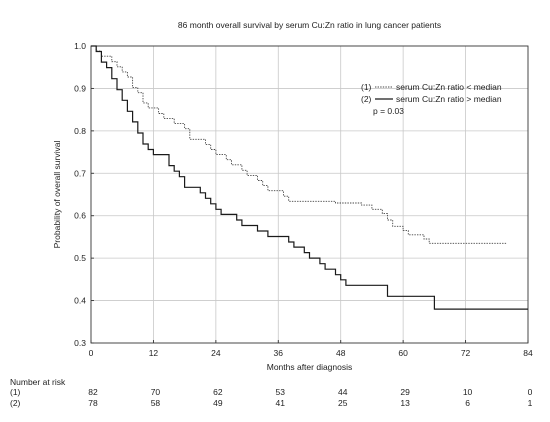  Describe the element at coordinates (15, 403) in the screenshot. I see `risk-row-label: (2)` at that location.